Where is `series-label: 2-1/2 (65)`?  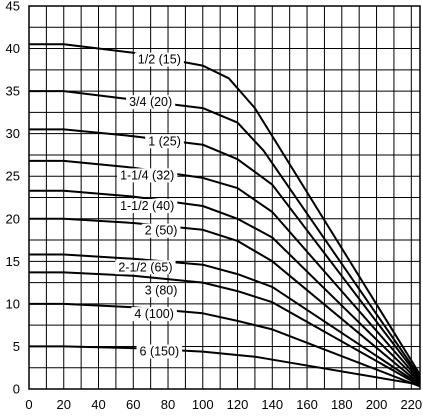
series-label: 2-1/2 (65) is located at coordinates (145, 267).